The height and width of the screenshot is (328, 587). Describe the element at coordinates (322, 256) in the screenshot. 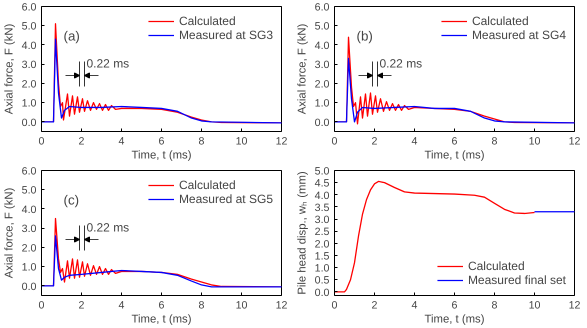

I see `y-tick-label: 1.5` at that location.